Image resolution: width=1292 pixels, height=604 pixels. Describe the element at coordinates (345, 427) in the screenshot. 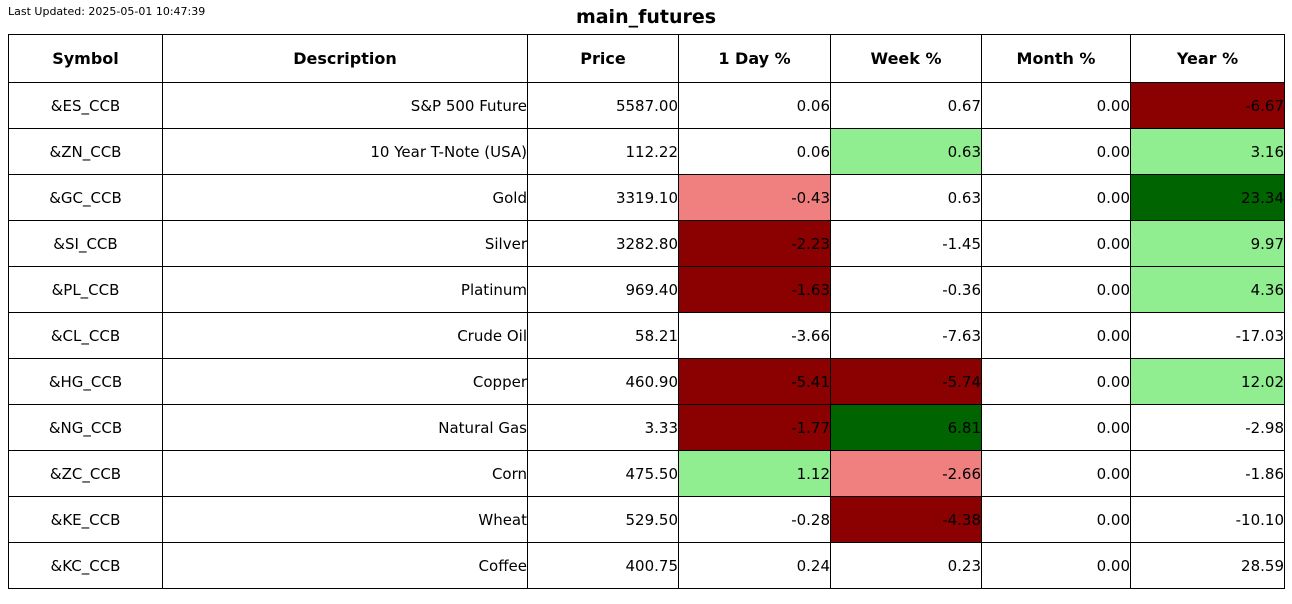

I see `description-cell: Natural Gas` at that location.